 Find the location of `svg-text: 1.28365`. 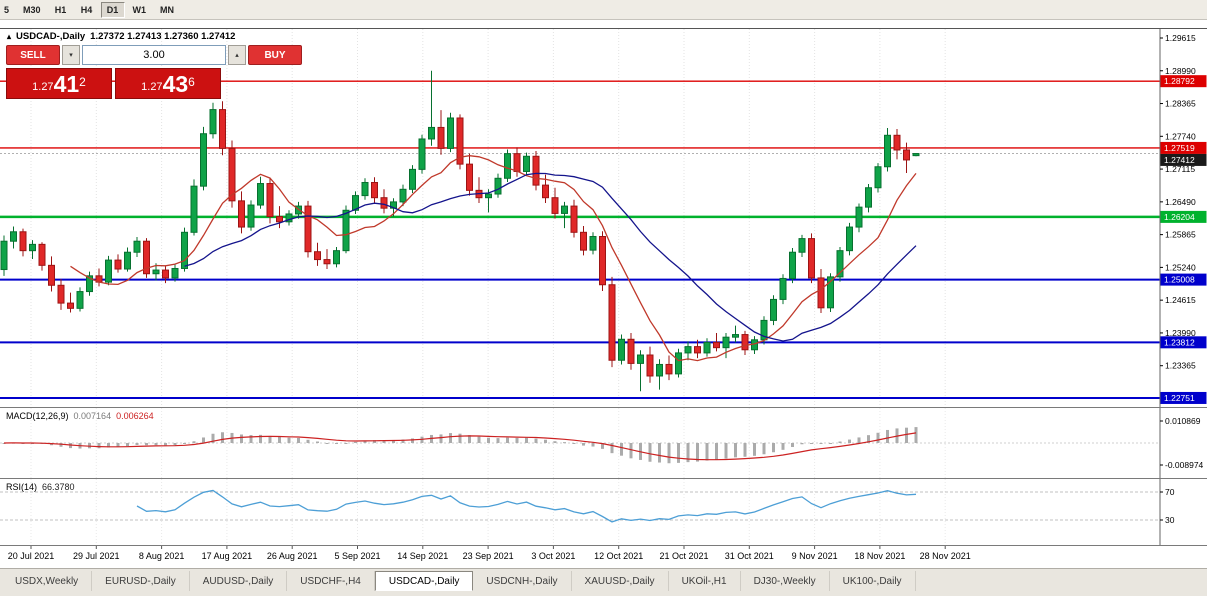

svg-text: 1.28365 is located at coordinates (1180, 104).